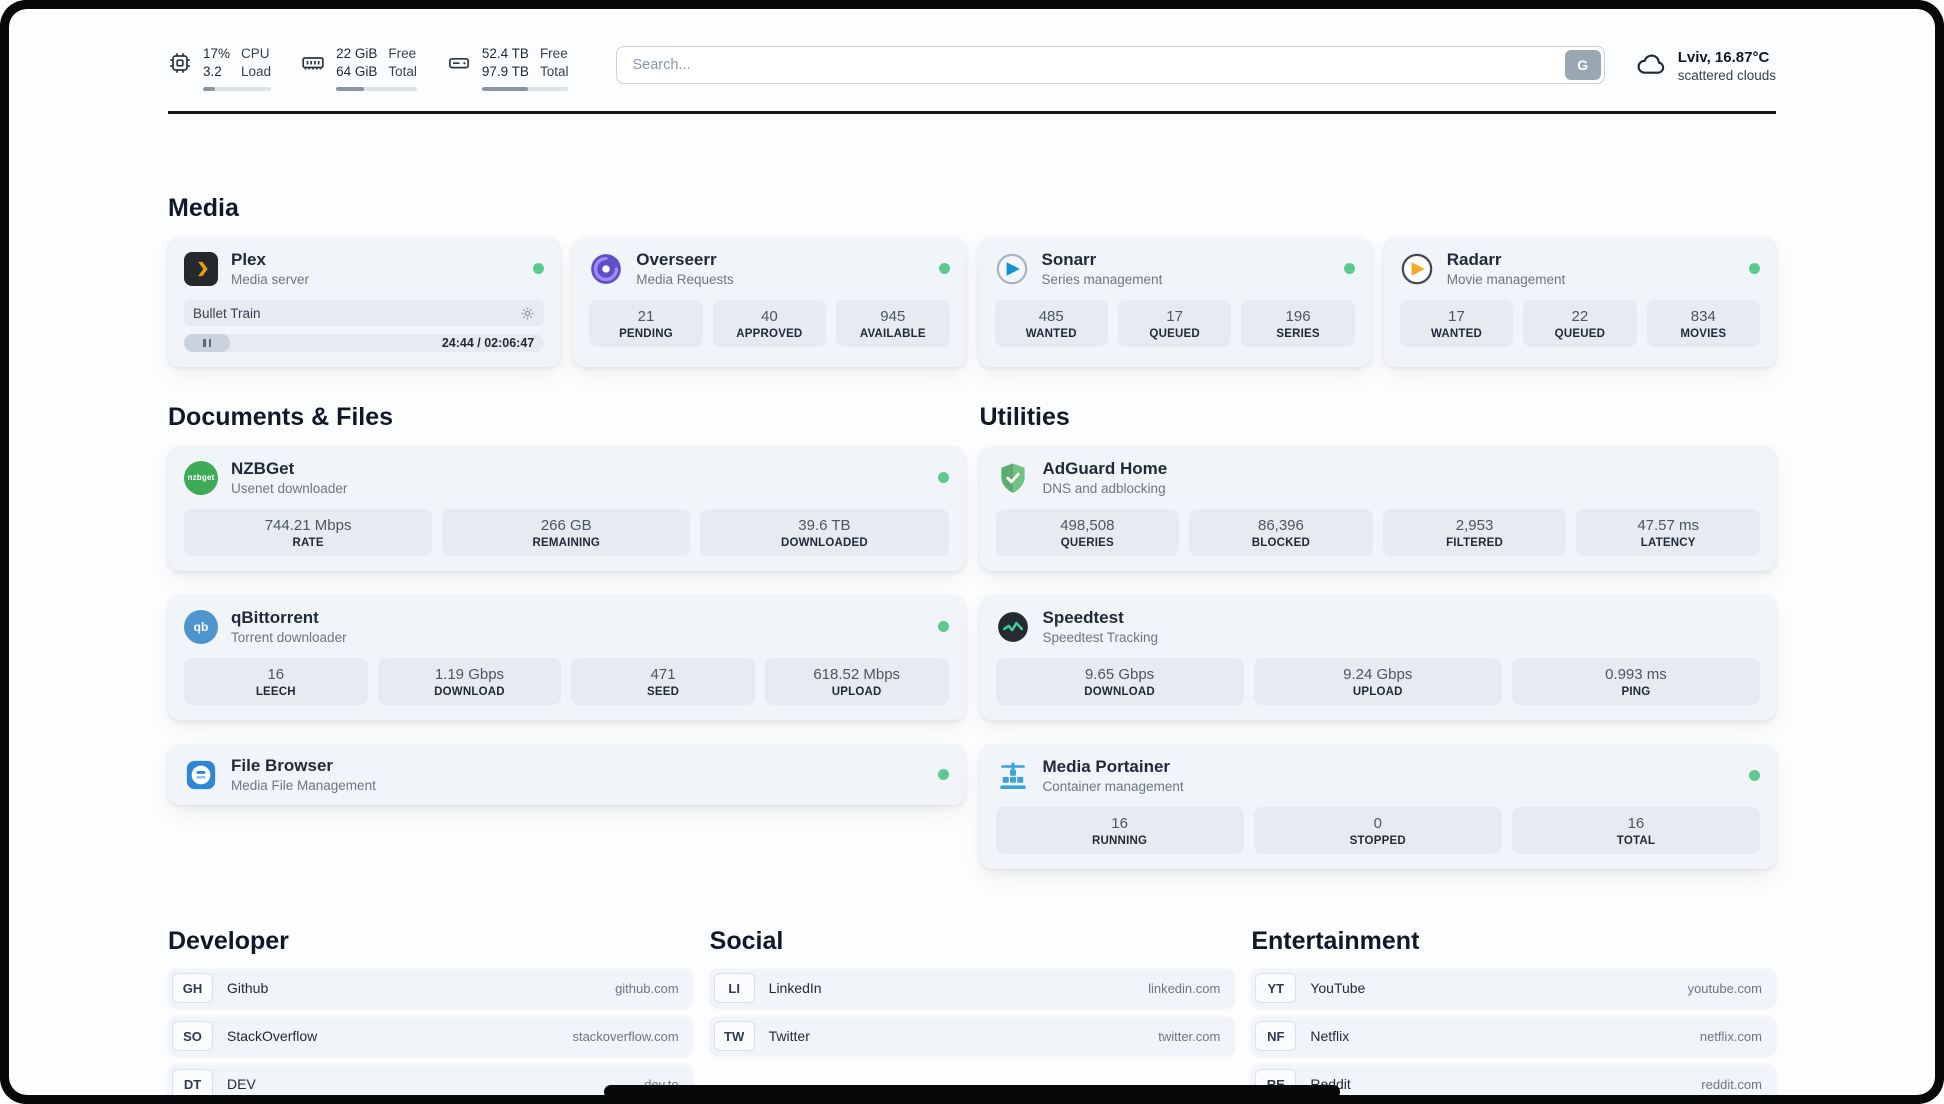 This screenshot has height=1104, width=1944. What do you see at coordinates (1513, 1036) in the screenshot?
I see `link-netflix: NF Netflix netflix.com` at bounding box center [1513, 1036].